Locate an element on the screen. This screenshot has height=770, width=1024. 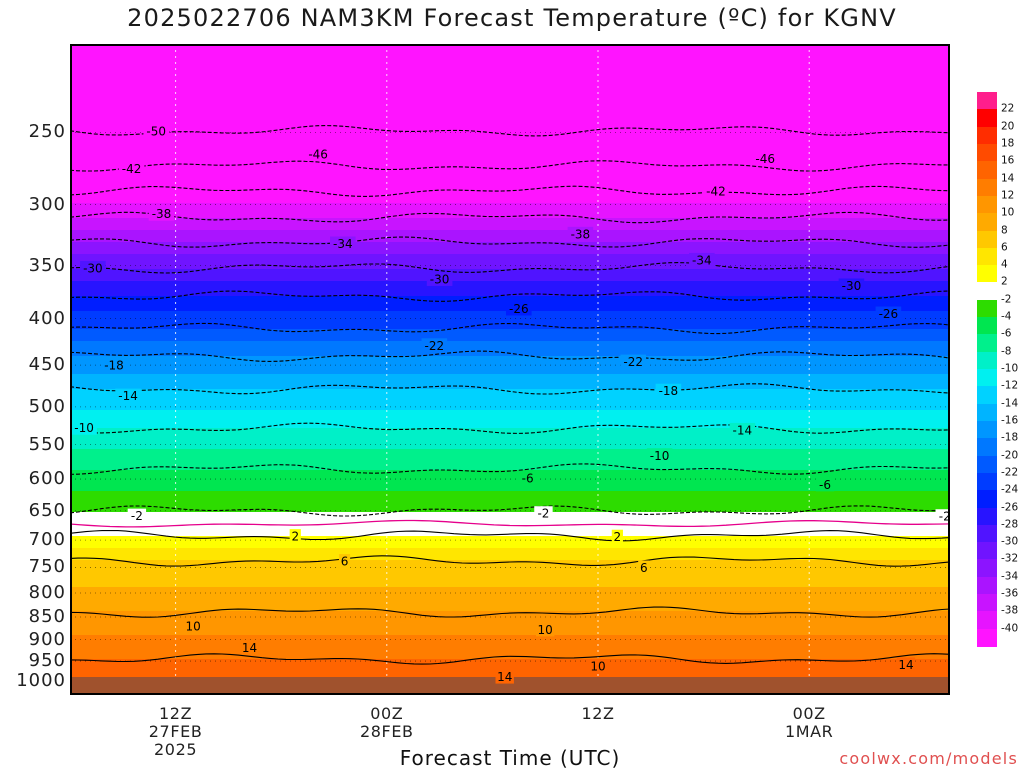
contour-label: 10 is located at coordinates (597, 667).